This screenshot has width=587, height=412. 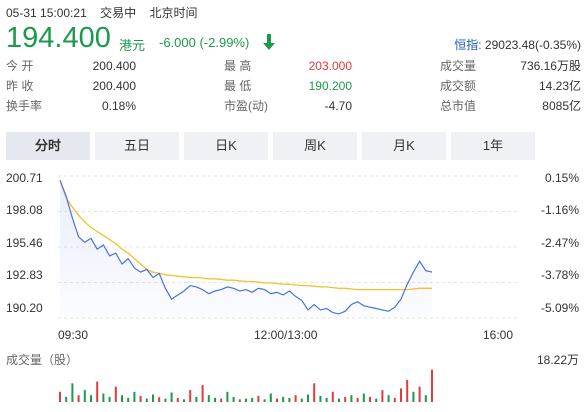 What do you see at coordinates (118, 106) in the screenshot?
I see `stat-value: 0.18%` at bounding box center [118, 106].